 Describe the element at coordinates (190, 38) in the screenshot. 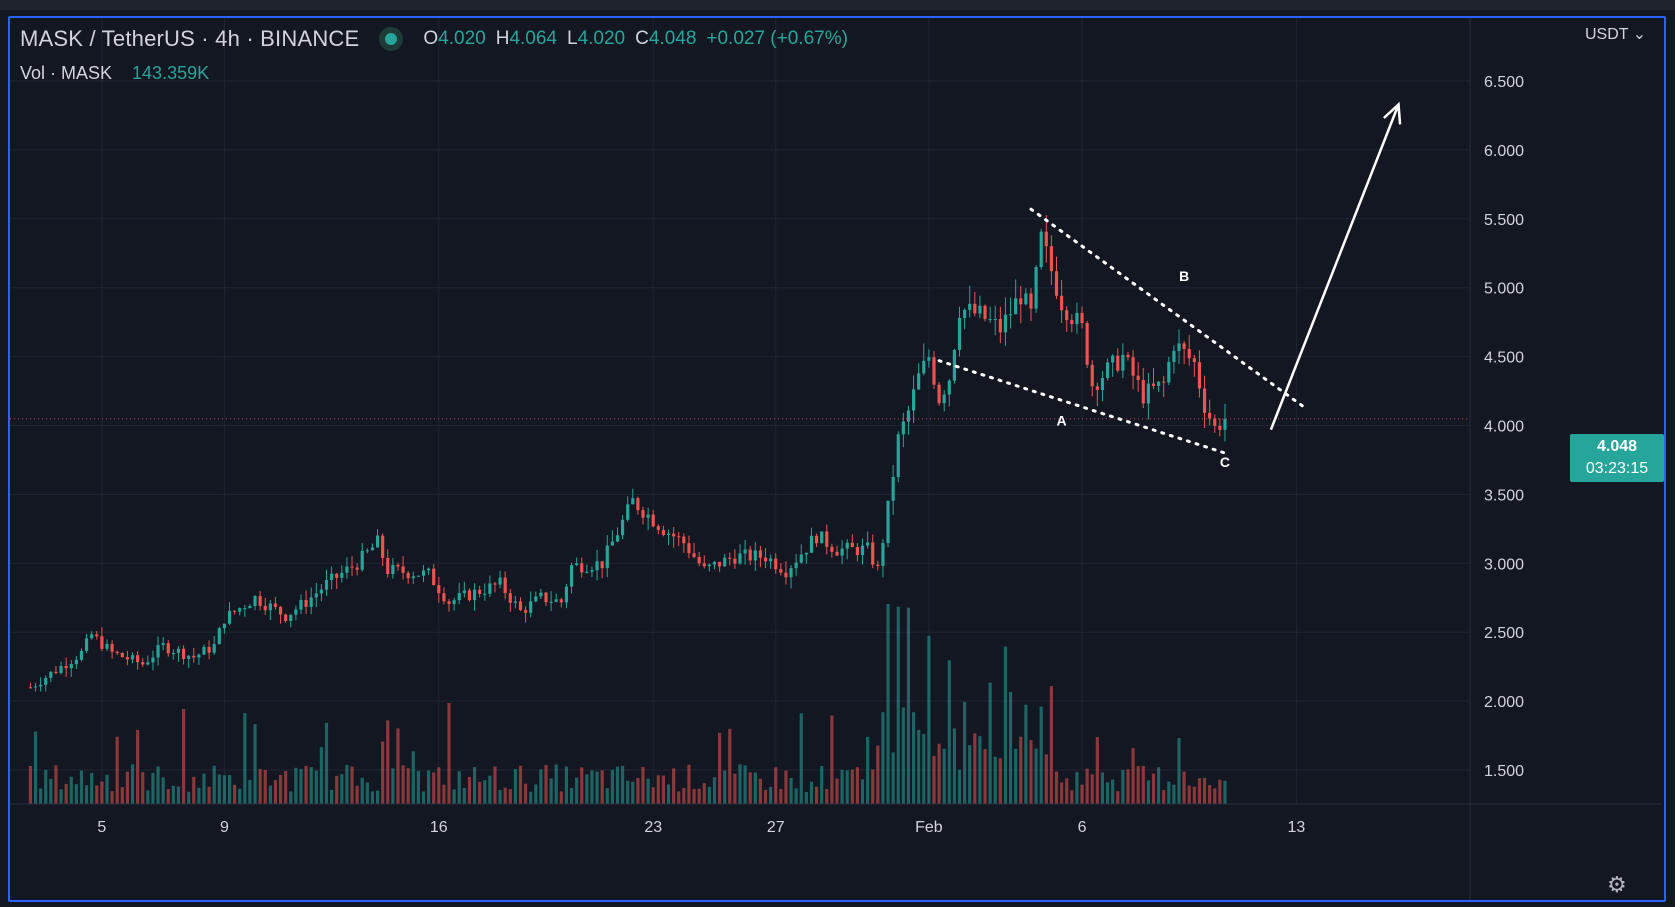

I see `symbol-title: MASK / TetherUS · 4h · BINANCE` at that location.